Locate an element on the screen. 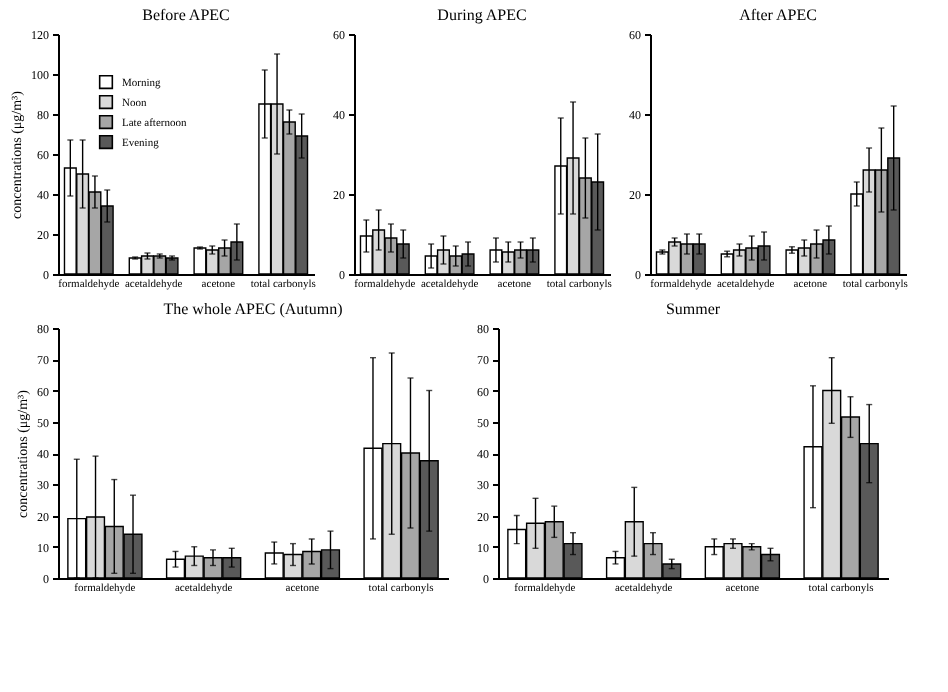 Image resolution: width=948 pixels, height=692 pixels. chart-title: Summer is located at coordinates (693, 309).